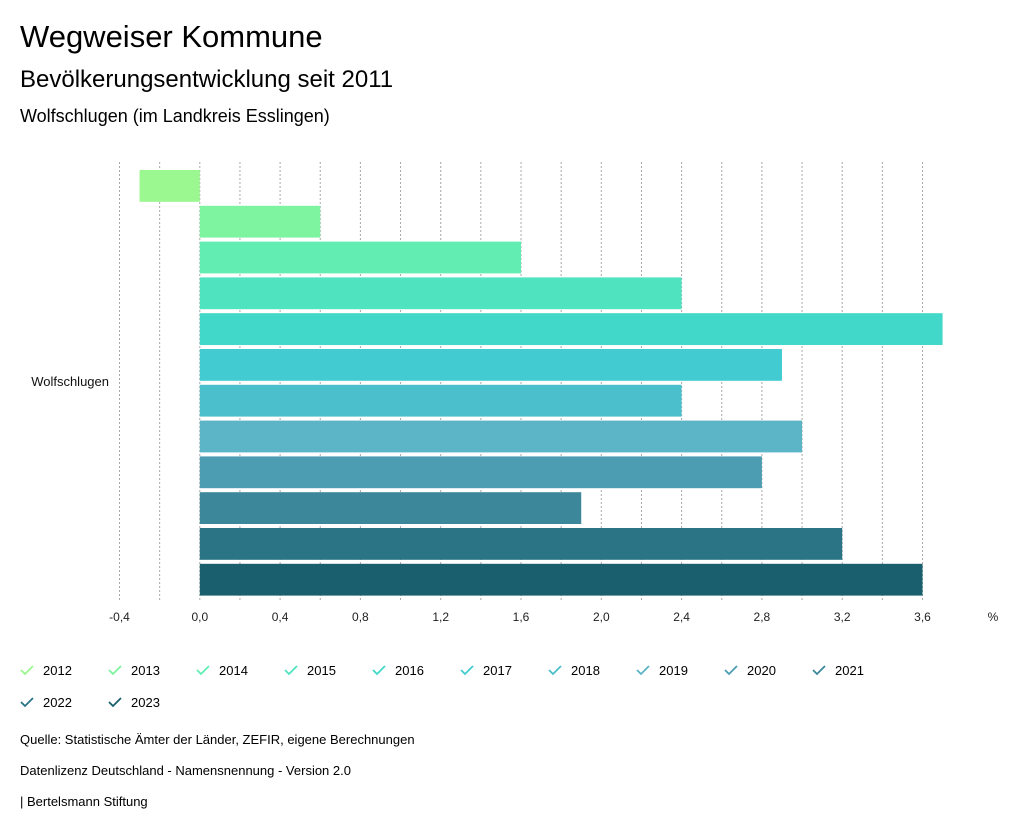 This screenshot has height=835, width=1024. Describe the element at coordinates (761, 670) in the screenshot. I see `legend-label: 2020` at that location.